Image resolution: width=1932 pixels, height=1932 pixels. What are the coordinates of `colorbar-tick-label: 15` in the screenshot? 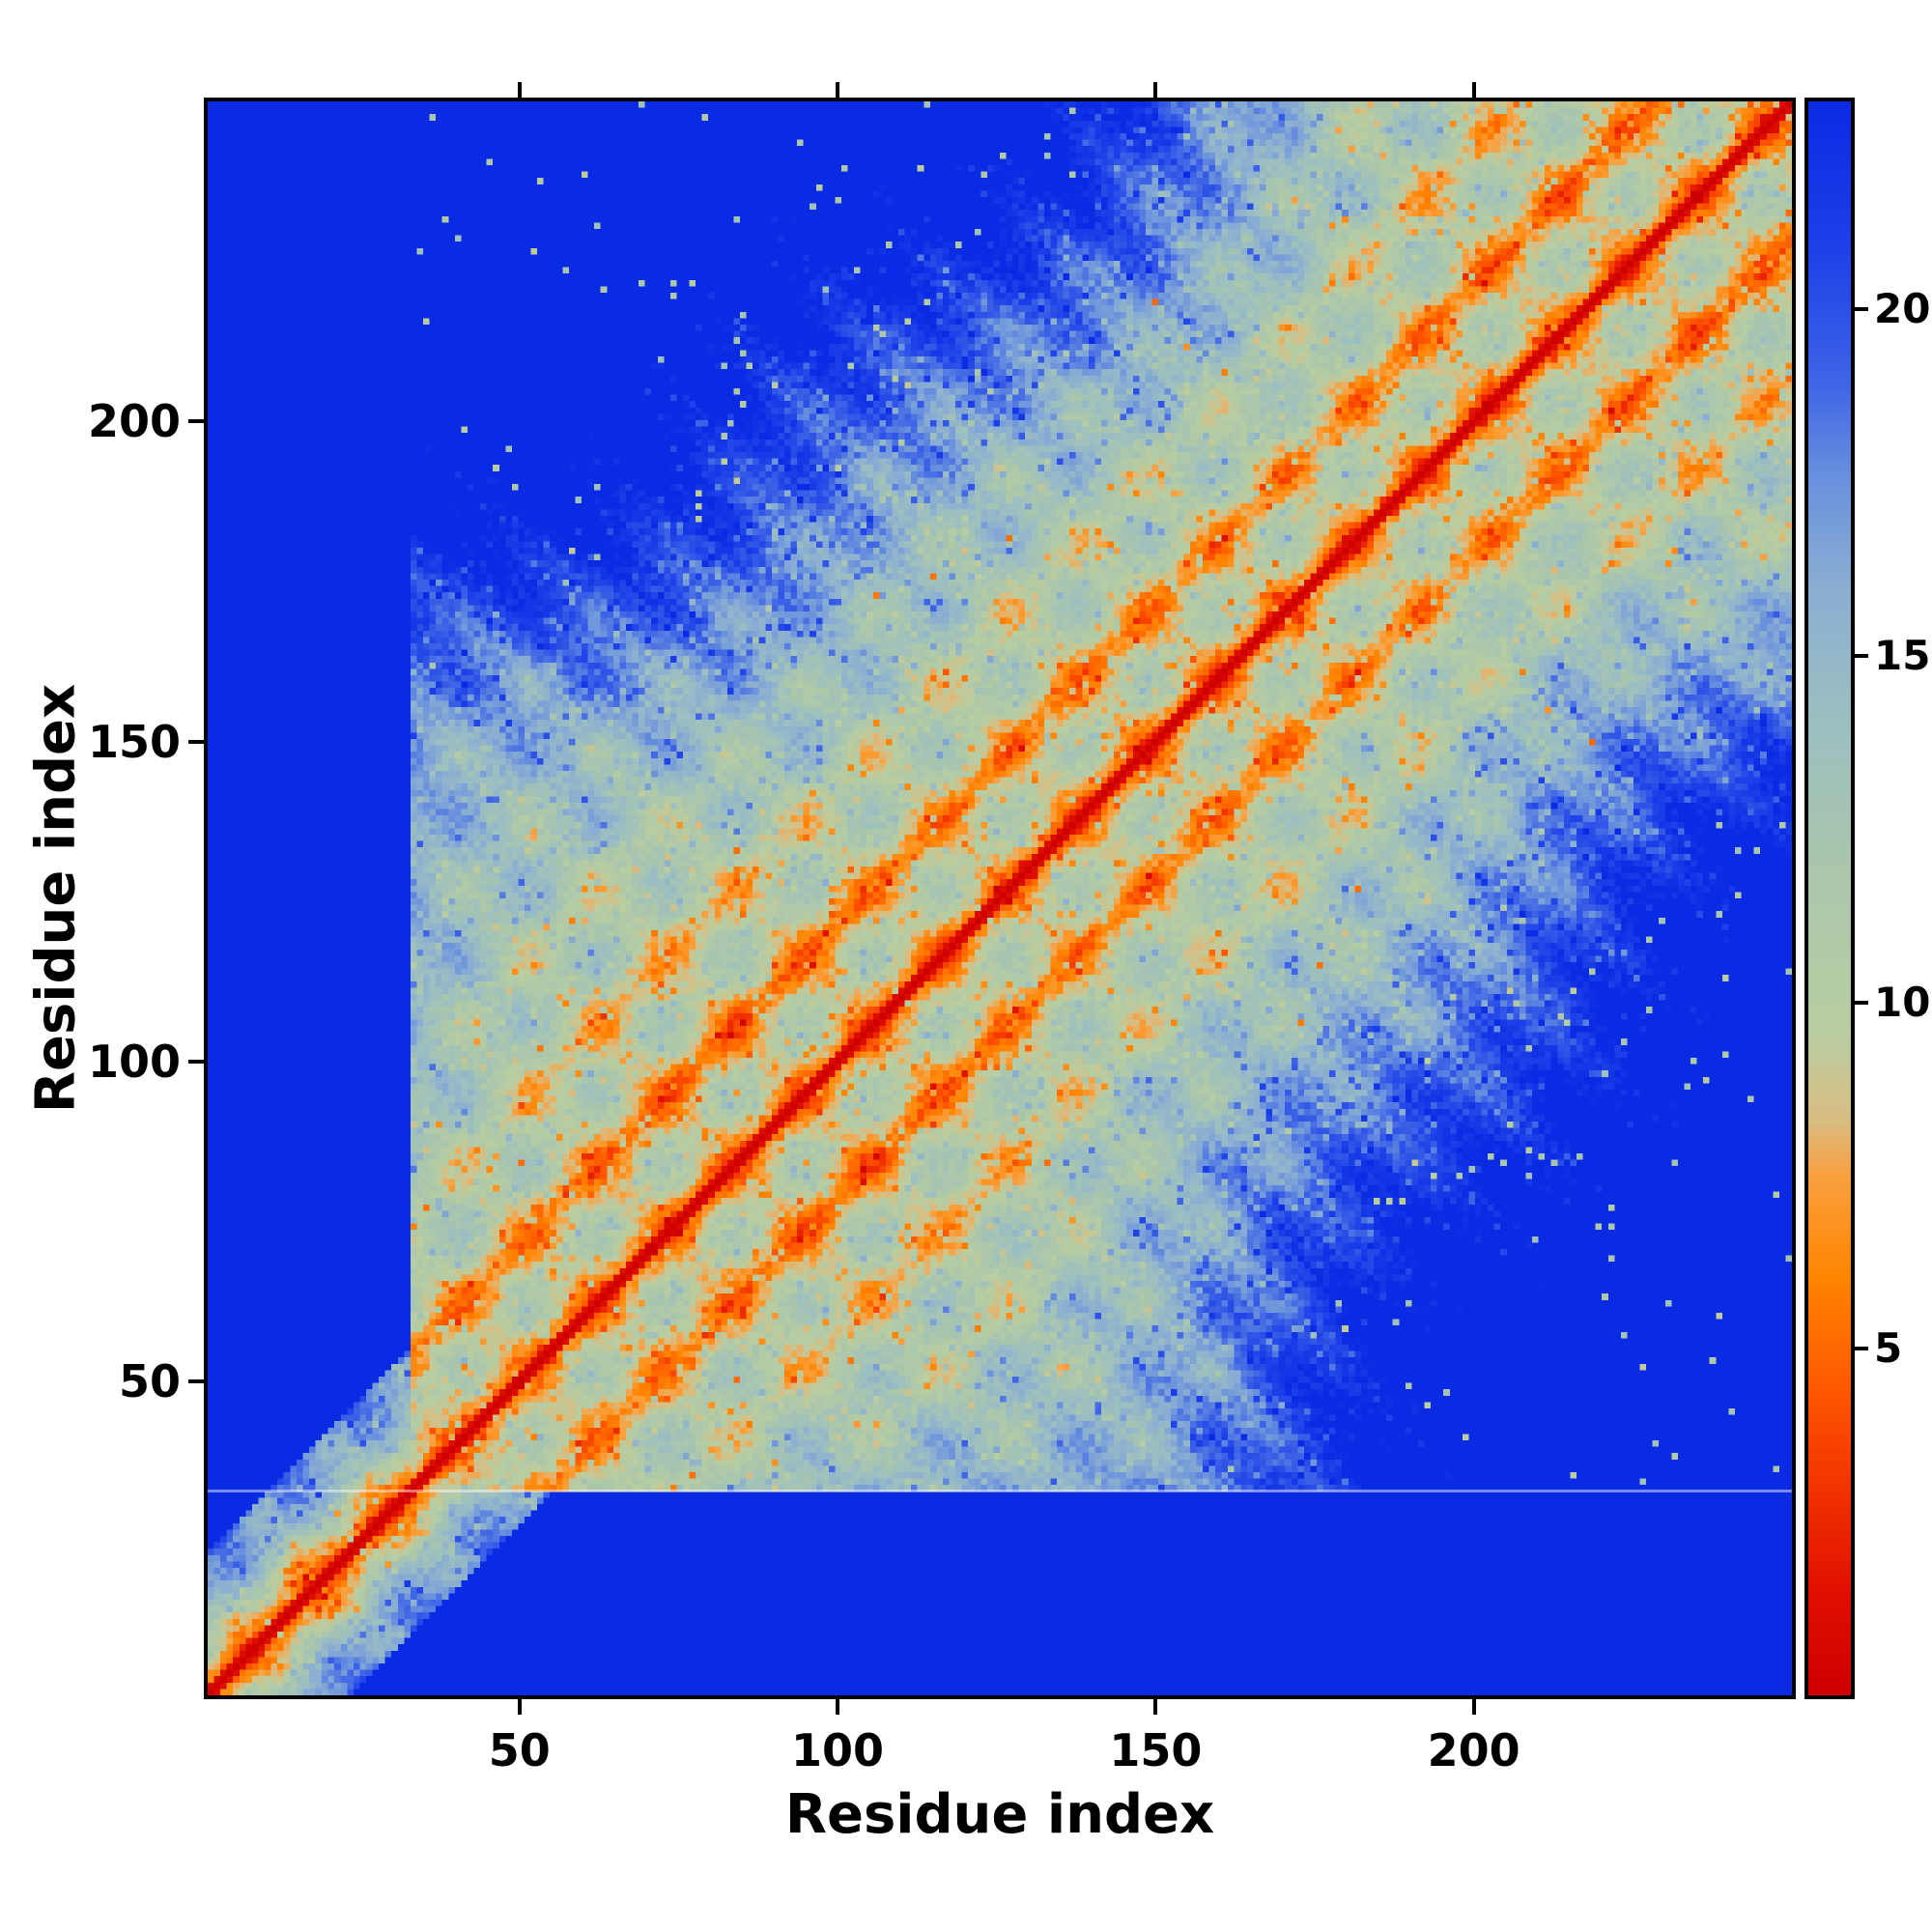 It's located at (1902, 655).